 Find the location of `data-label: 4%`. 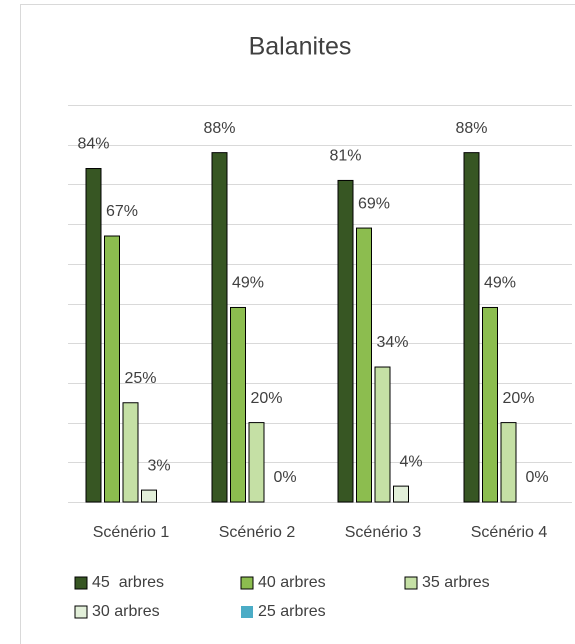

data-label: 4% is located at coordinates (410, 461).